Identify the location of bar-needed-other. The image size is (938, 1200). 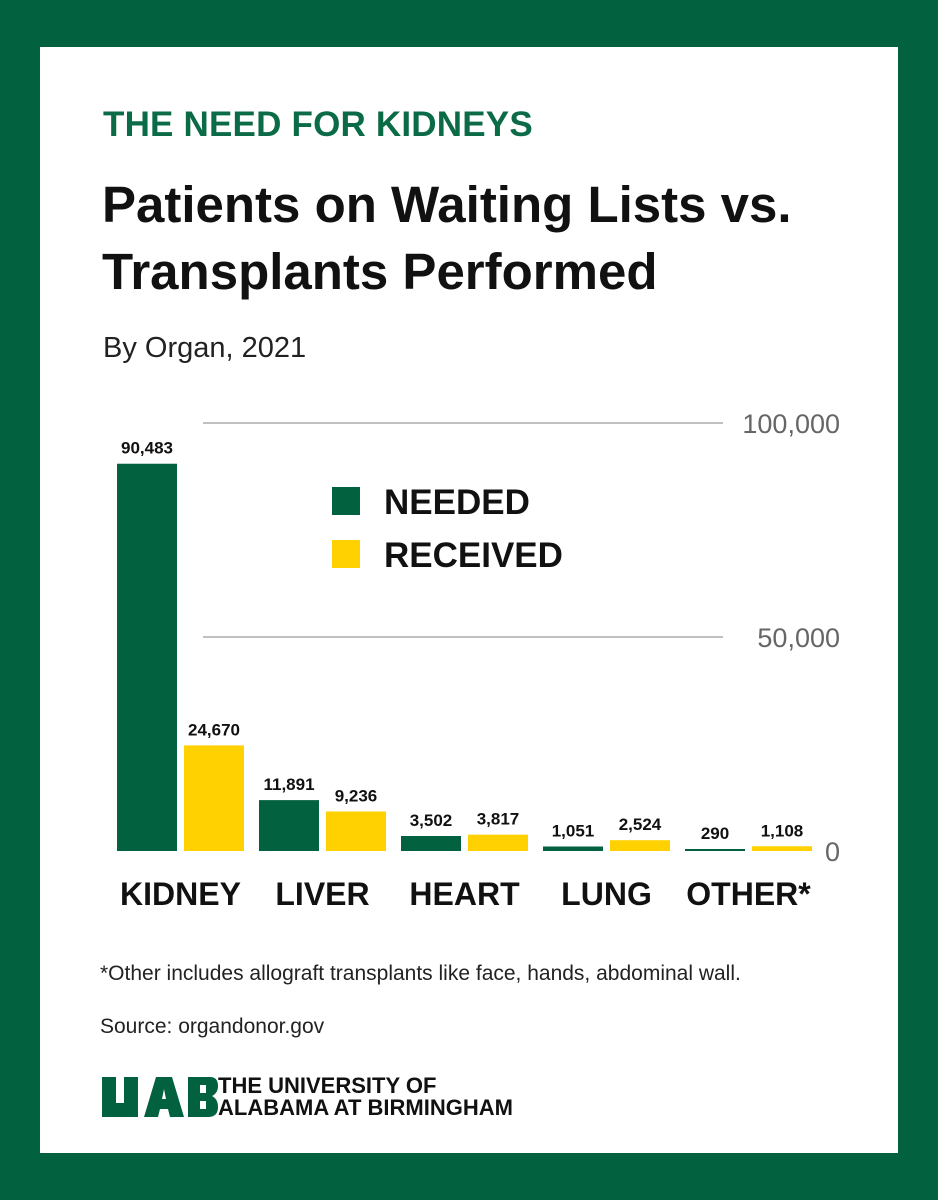
(715, 850).